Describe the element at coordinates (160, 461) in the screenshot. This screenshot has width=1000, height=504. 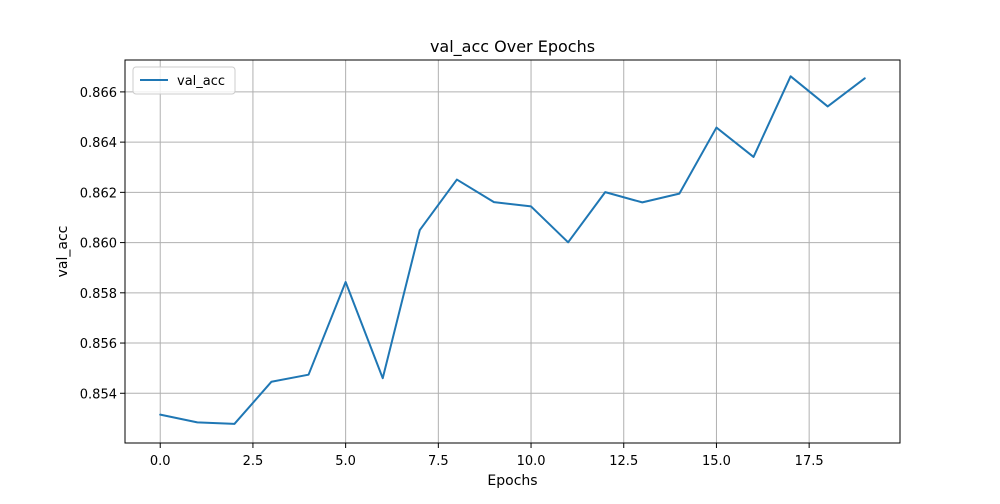
I see `x-tick-label: 0.0` at that location.